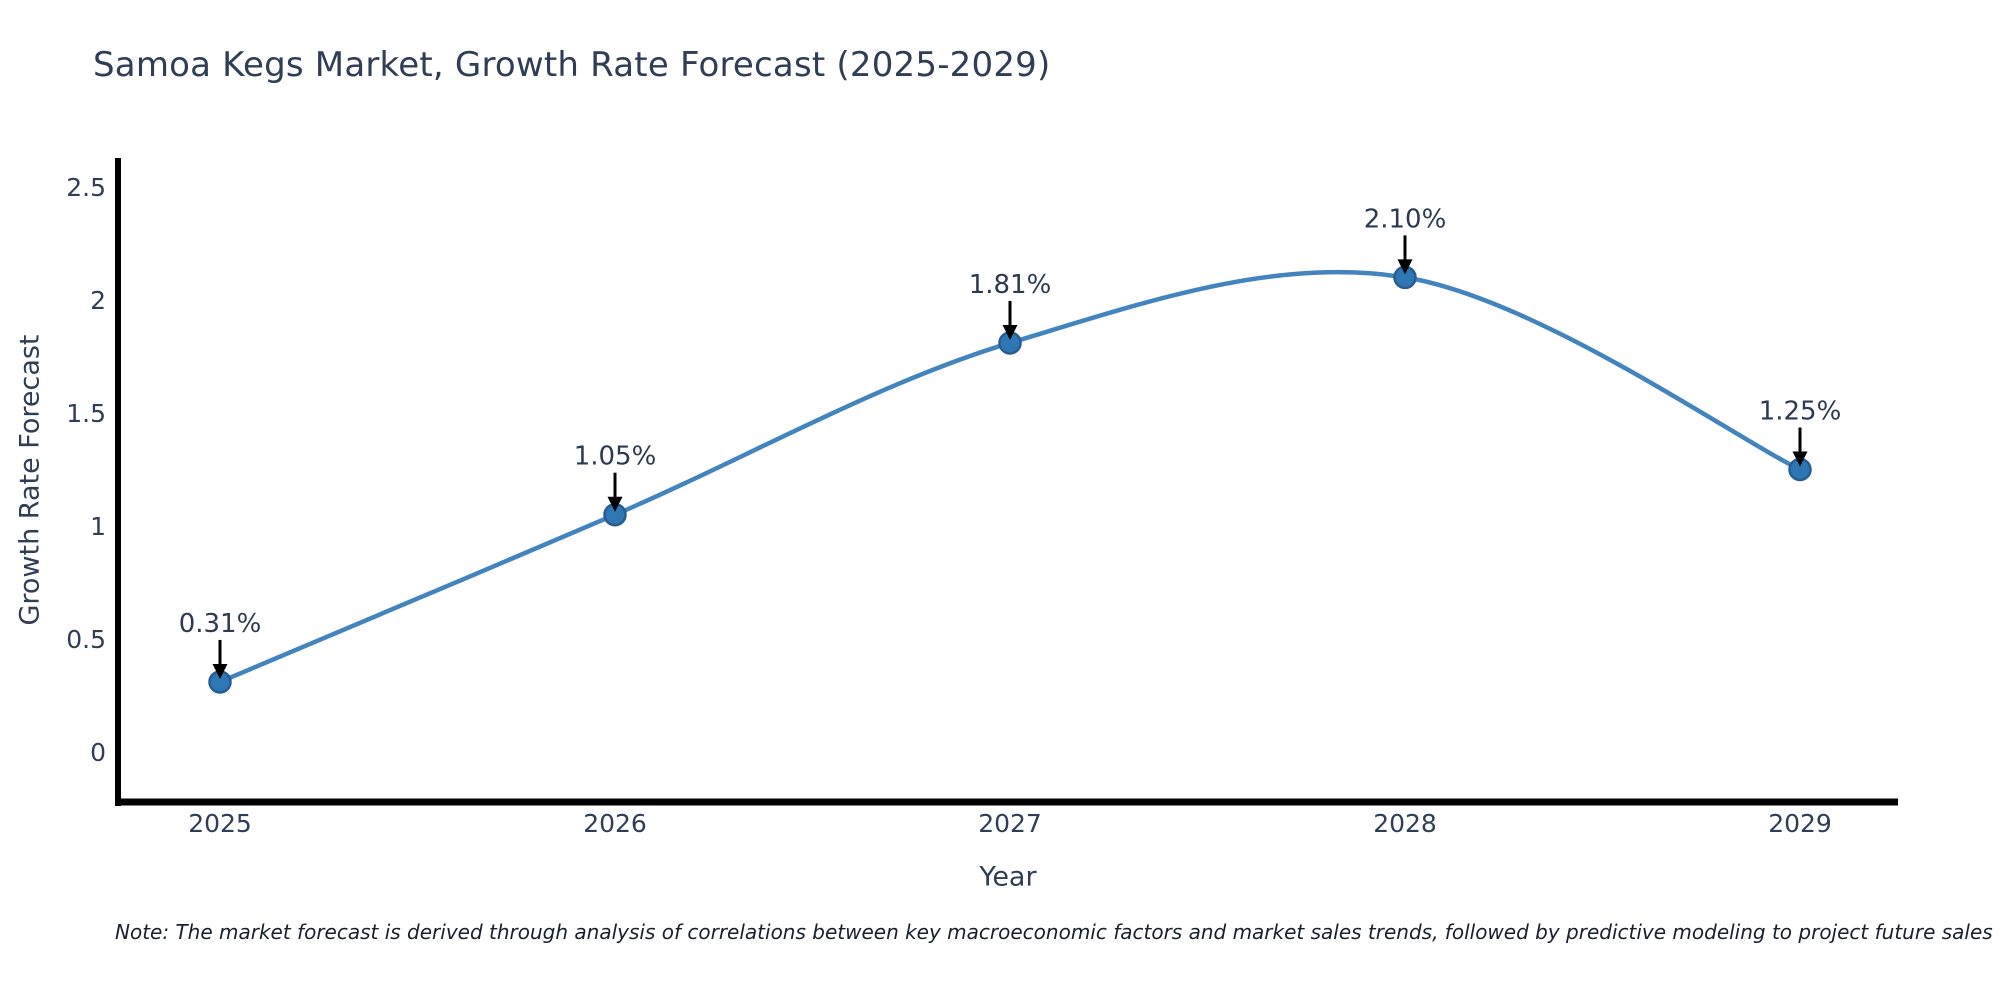 Image resolution: width=2000 pixels, height=1000 pixels. Describe the element at coordinates (615, 823) in the screenshot. I see `x-tick-label: 2026` at that location.